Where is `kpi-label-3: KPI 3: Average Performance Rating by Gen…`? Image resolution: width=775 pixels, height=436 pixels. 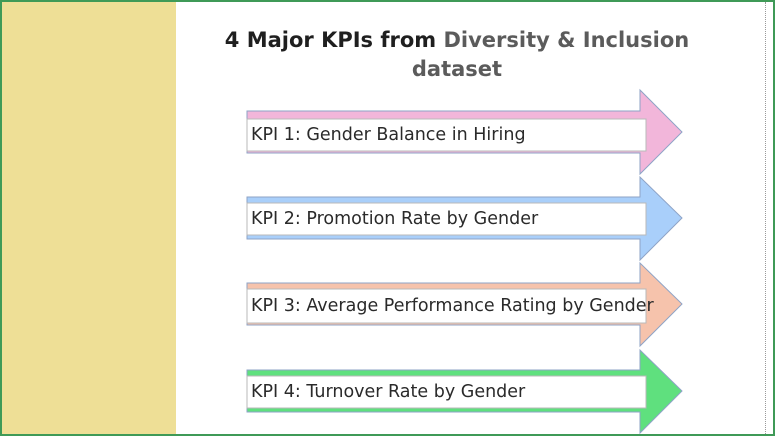
kpi-label-3: KPI 3: Average Performance Rating by Gen… is located at coordinates (452, 306).